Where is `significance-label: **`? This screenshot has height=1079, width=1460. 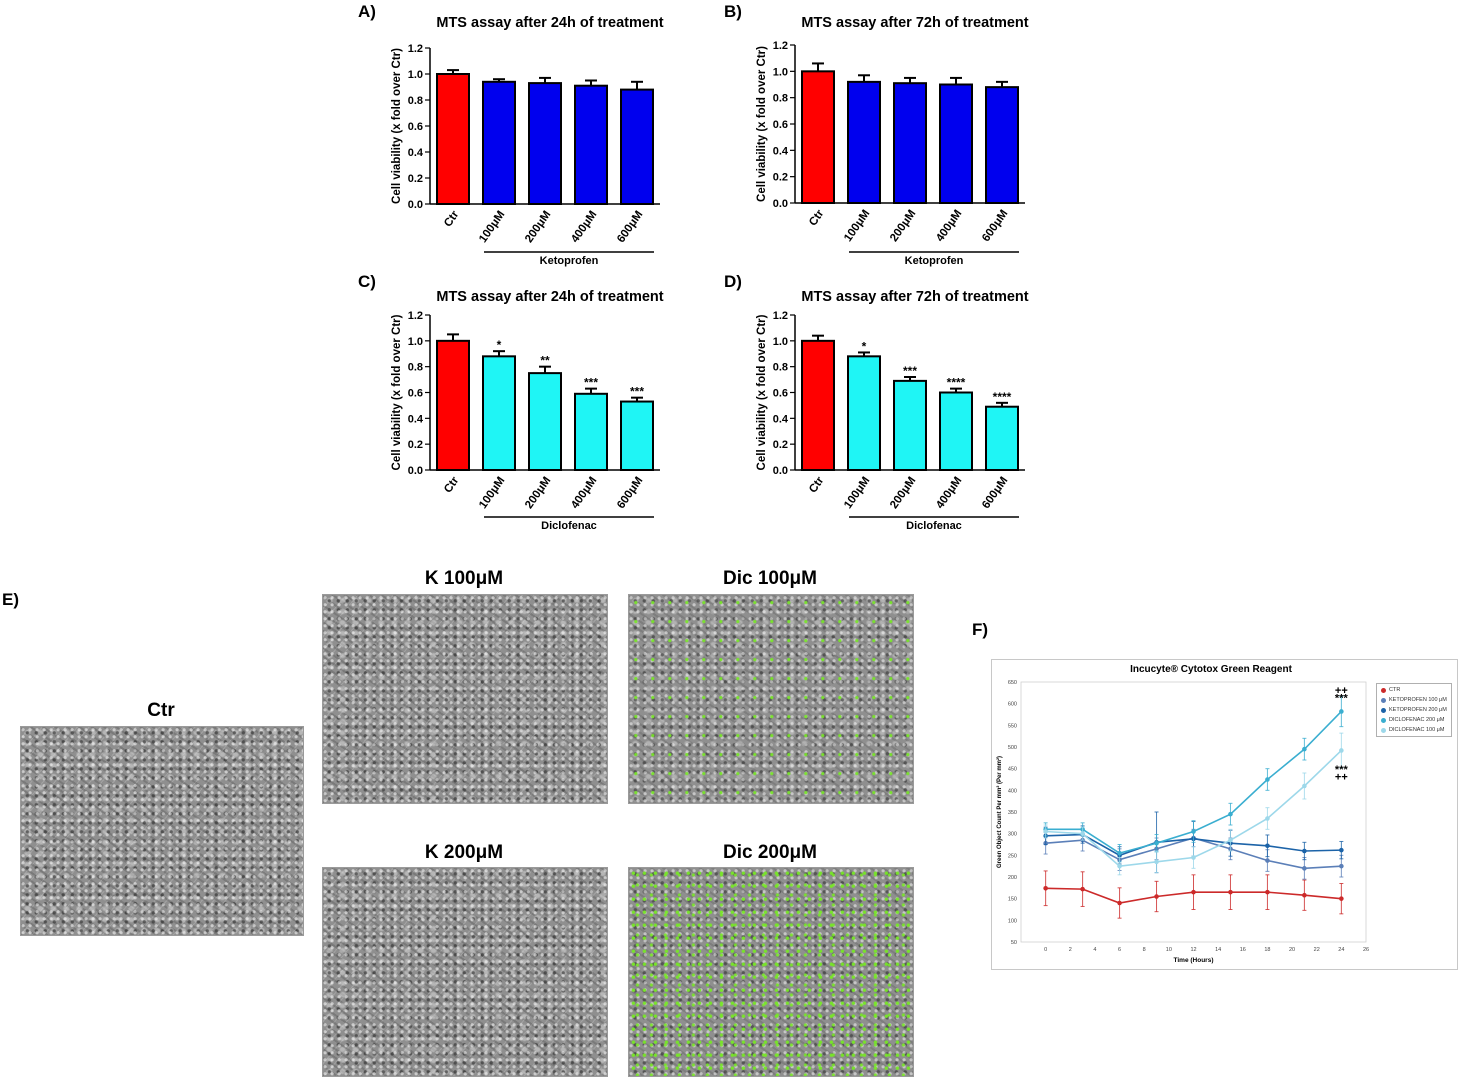
significance-label: ** is located at coordinates (545, 361).